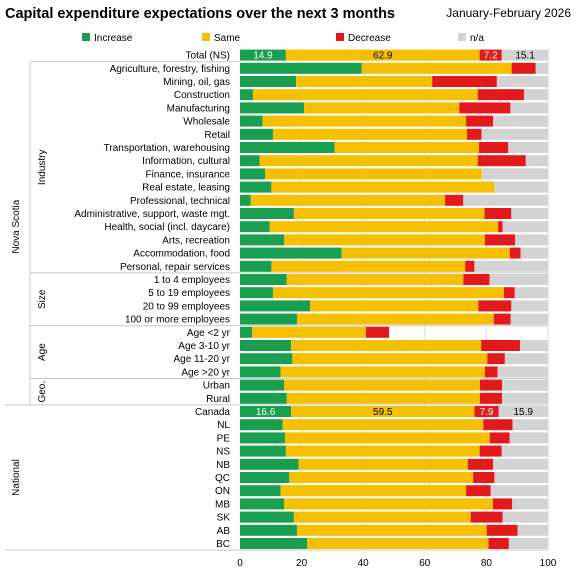 The image size is (576, 576). Describe the element at coordinates (223, 452) in the screenshot. I see `category-label: NS` at that location.